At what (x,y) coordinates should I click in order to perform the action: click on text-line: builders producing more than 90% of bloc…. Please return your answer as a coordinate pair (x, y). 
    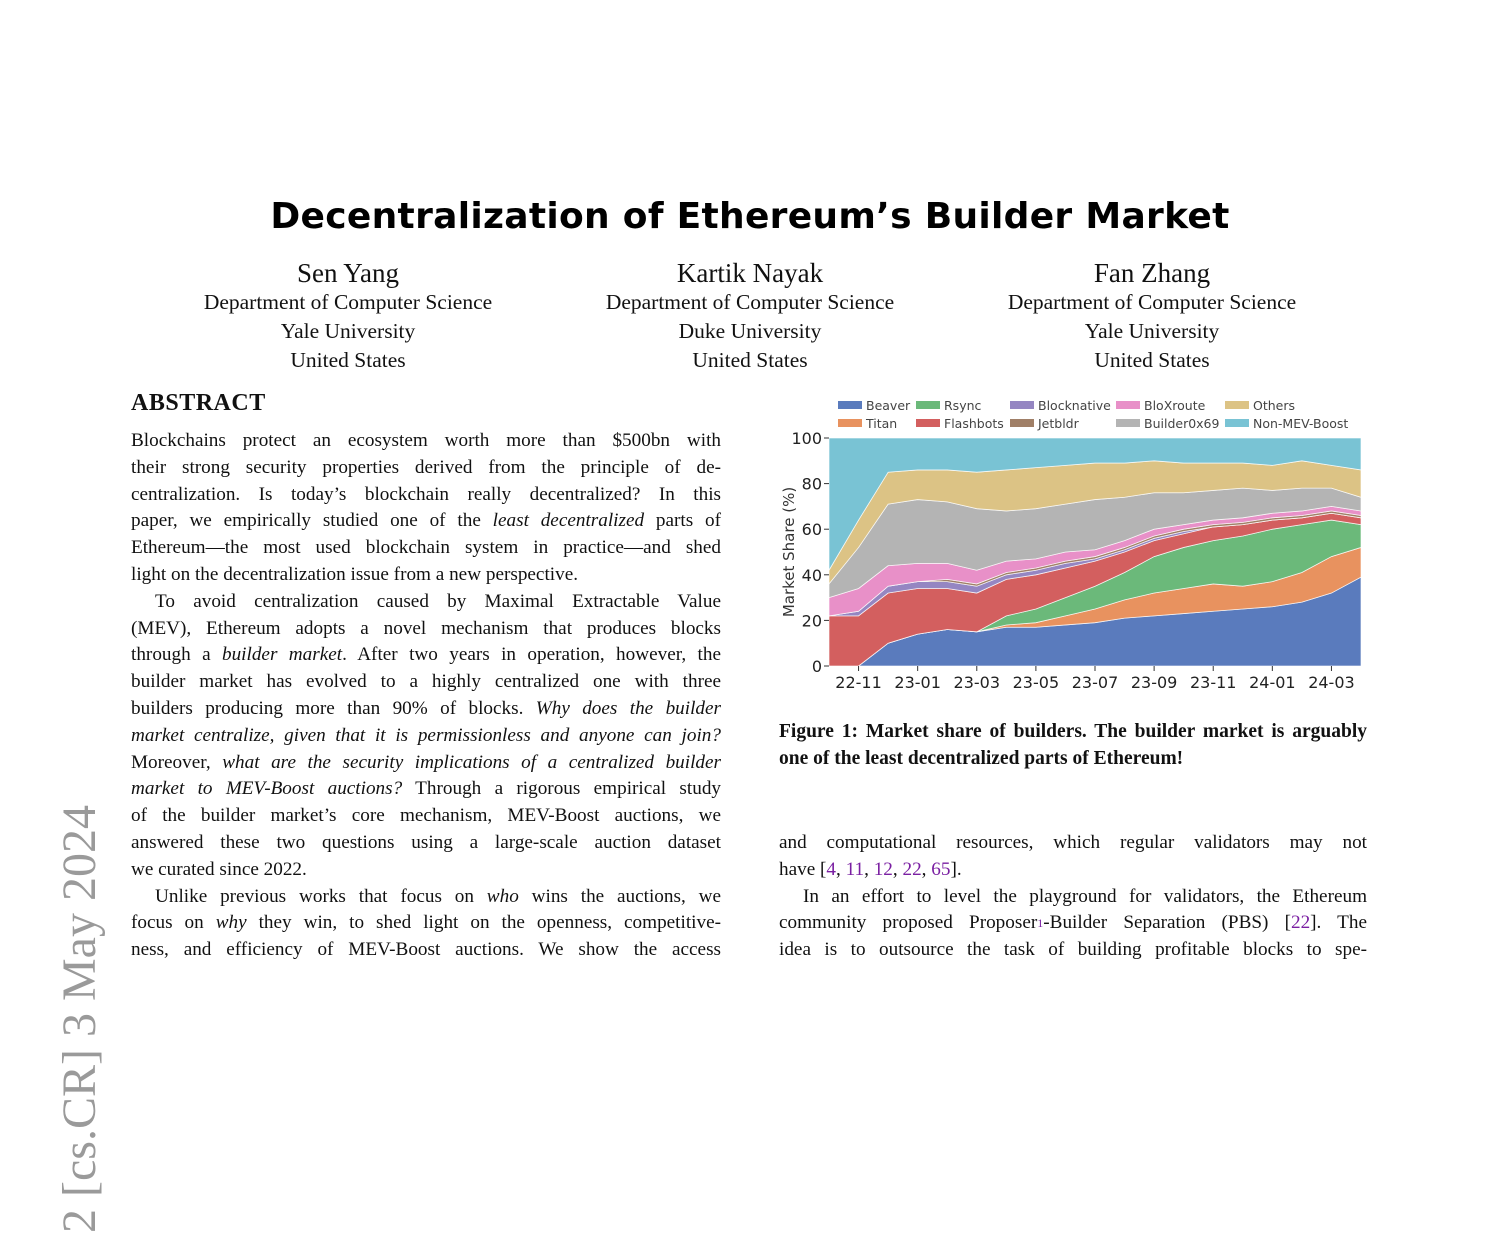
    Looking at the image, I should click on (426, 709).